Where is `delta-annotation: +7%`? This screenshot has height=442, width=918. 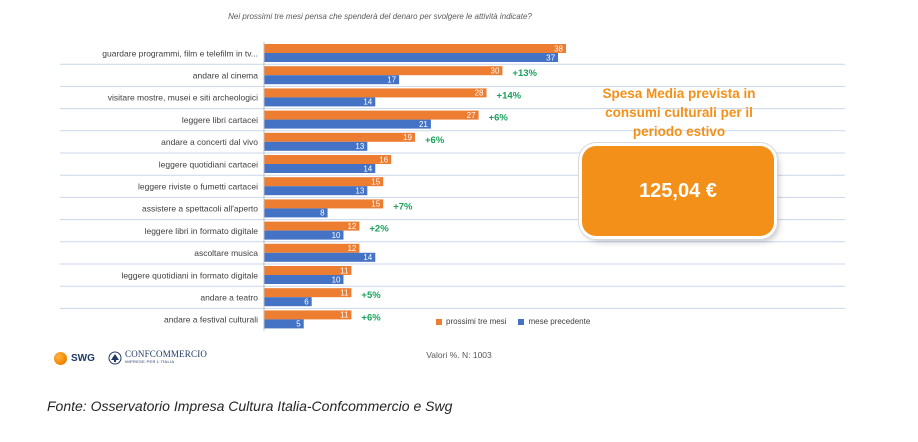
delta-annotation: +7% is located at coordinates (403, 206).